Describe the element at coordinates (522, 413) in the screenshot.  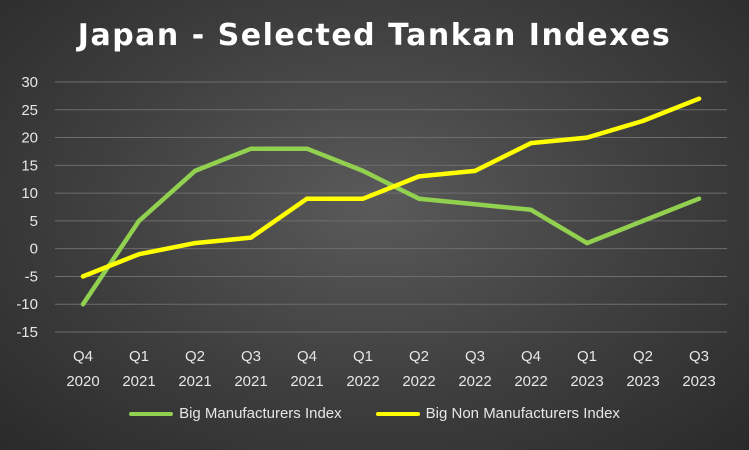
I see `legend-label-non-manufacturers: Big Non Manufacturers Index` at that location.